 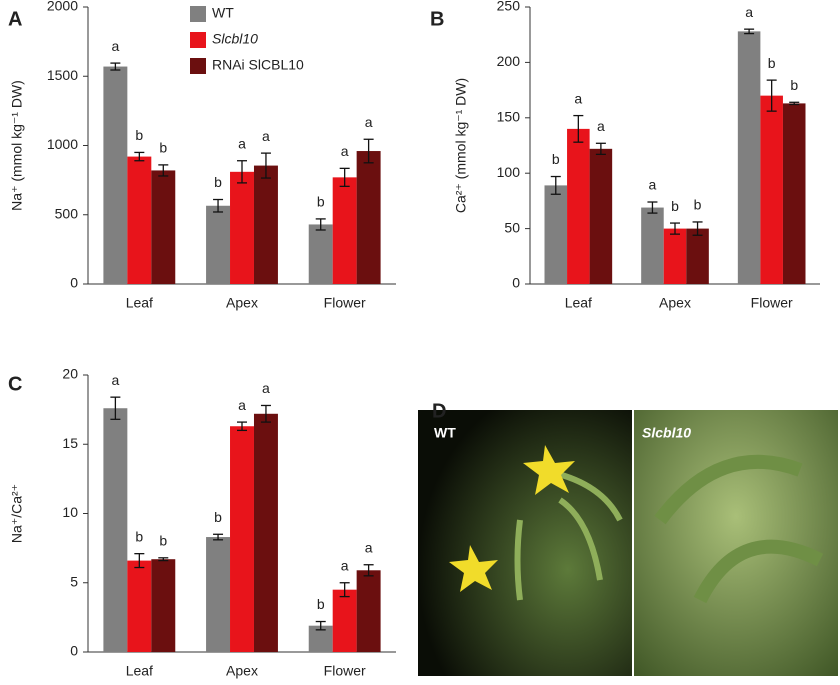 What do you see at coordinates (62, 144) in the screenshot?
I see `y-tick-label: 1000` at bounding box center [62, 144].